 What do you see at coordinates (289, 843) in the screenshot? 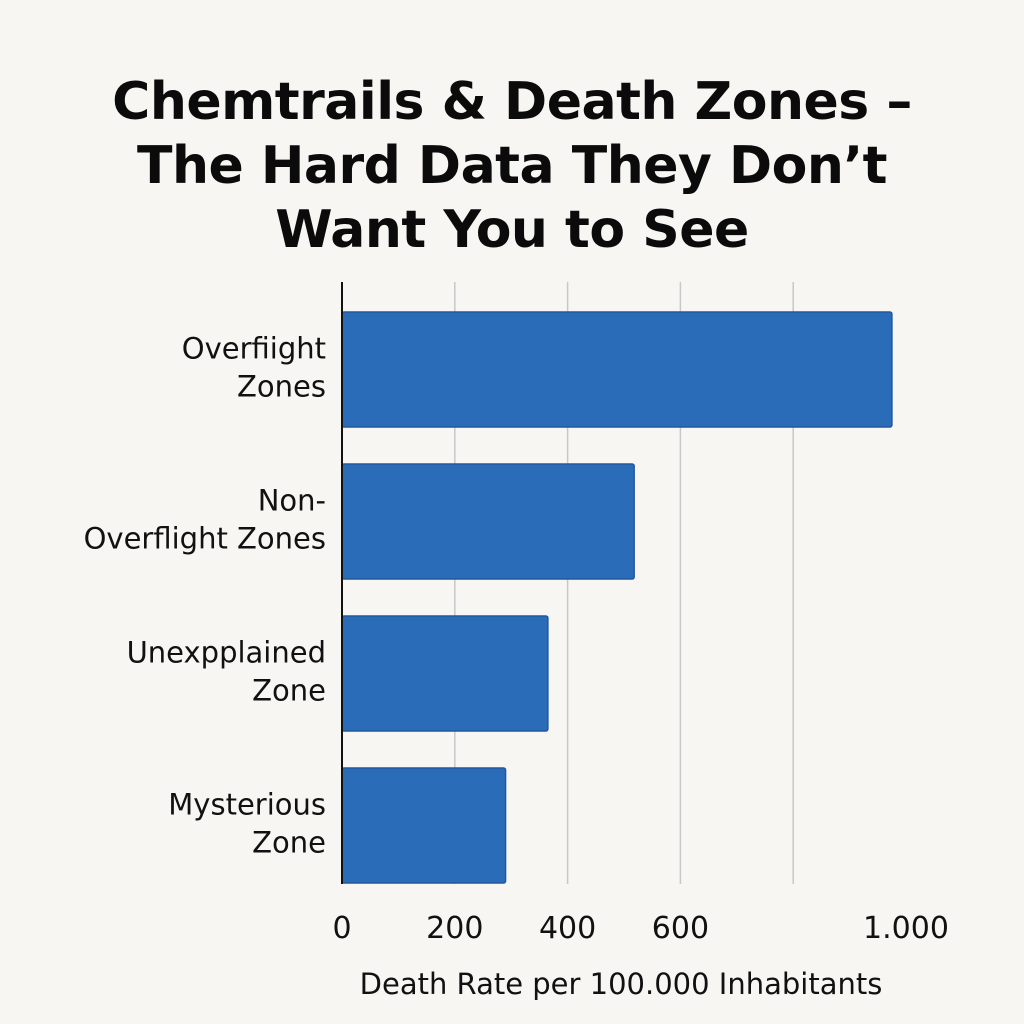
I see `category-label-3-line-1: Zone` at bounding box center [289, 843].